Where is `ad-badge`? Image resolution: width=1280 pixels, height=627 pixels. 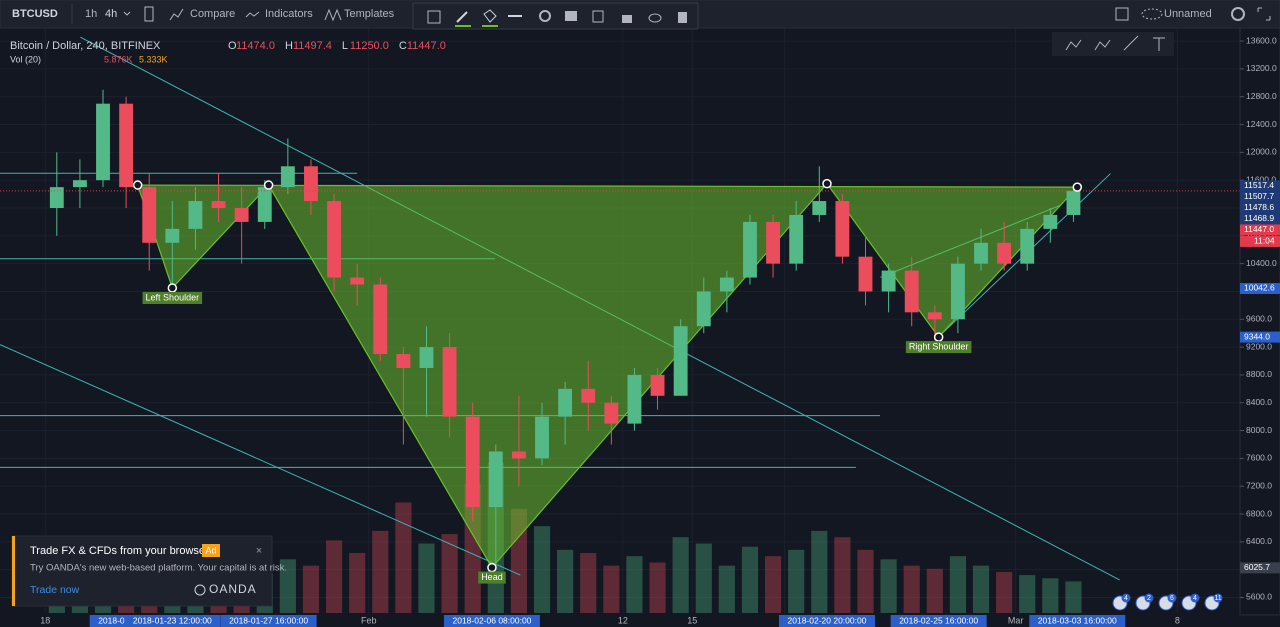
ad-badge is located at coordinates (211, 550).